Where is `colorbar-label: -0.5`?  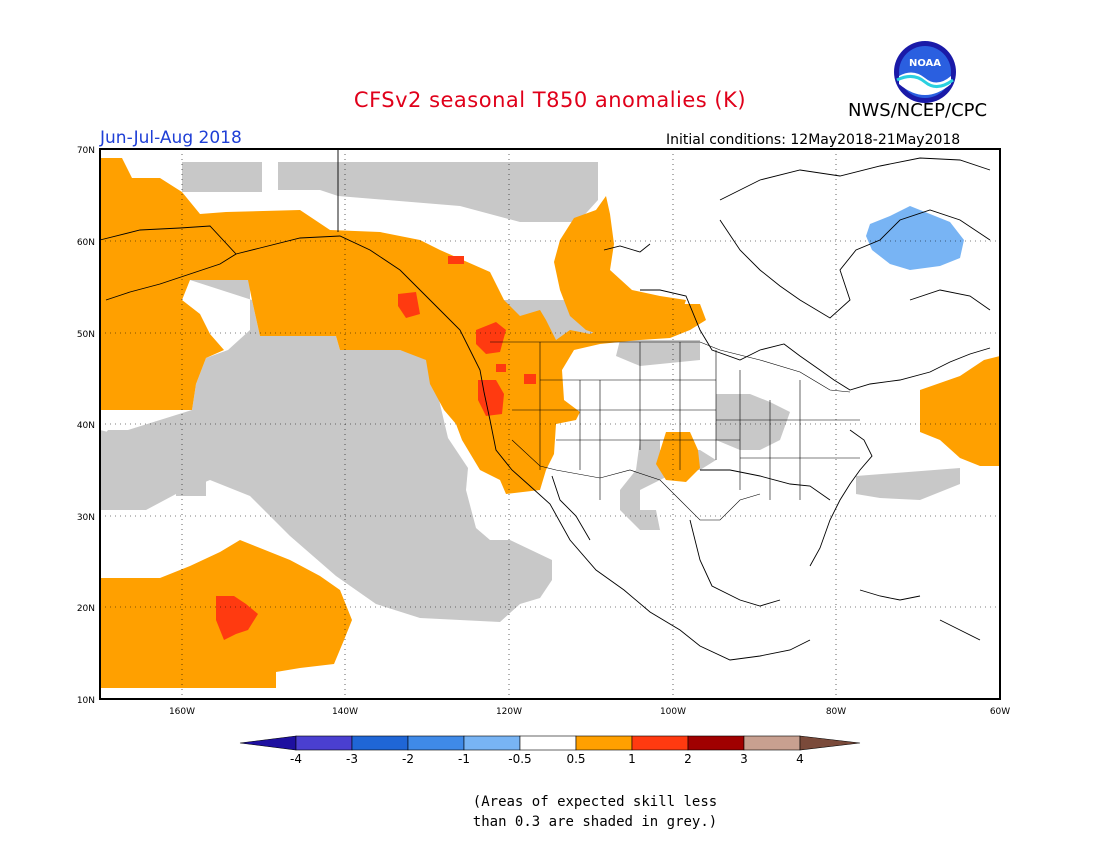
colorbar-label: -0.5 is located at coordinates (519, 759).